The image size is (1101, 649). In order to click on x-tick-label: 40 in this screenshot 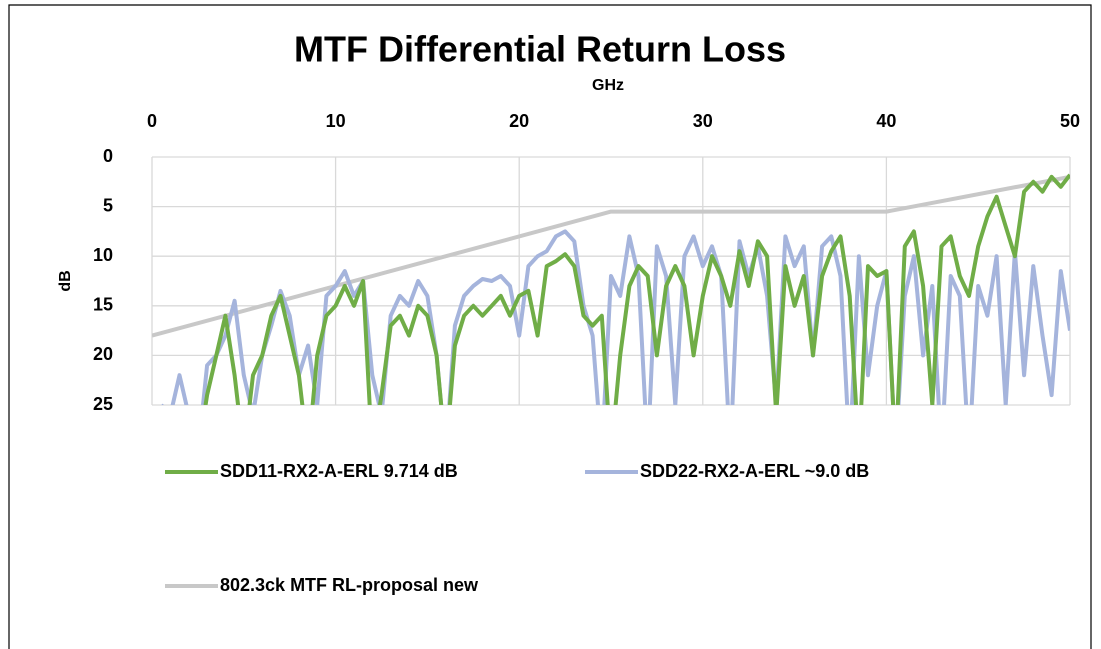, I will do `click(886, 121)`.